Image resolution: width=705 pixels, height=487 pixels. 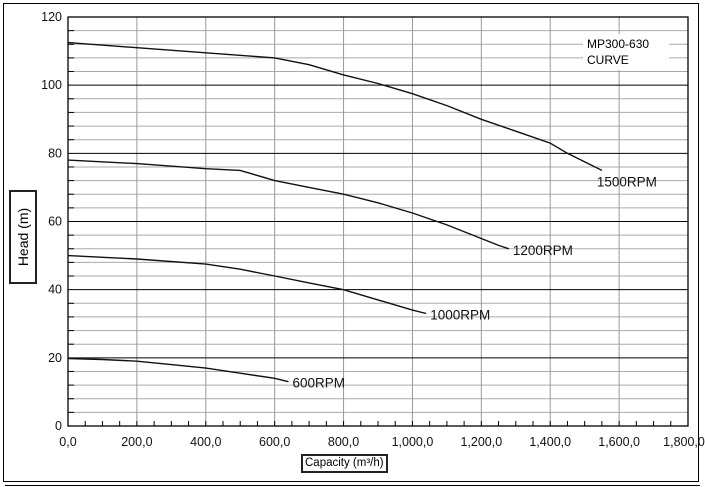 I want to click on x-tick-label: 200,0, so click(x=136, y=442).